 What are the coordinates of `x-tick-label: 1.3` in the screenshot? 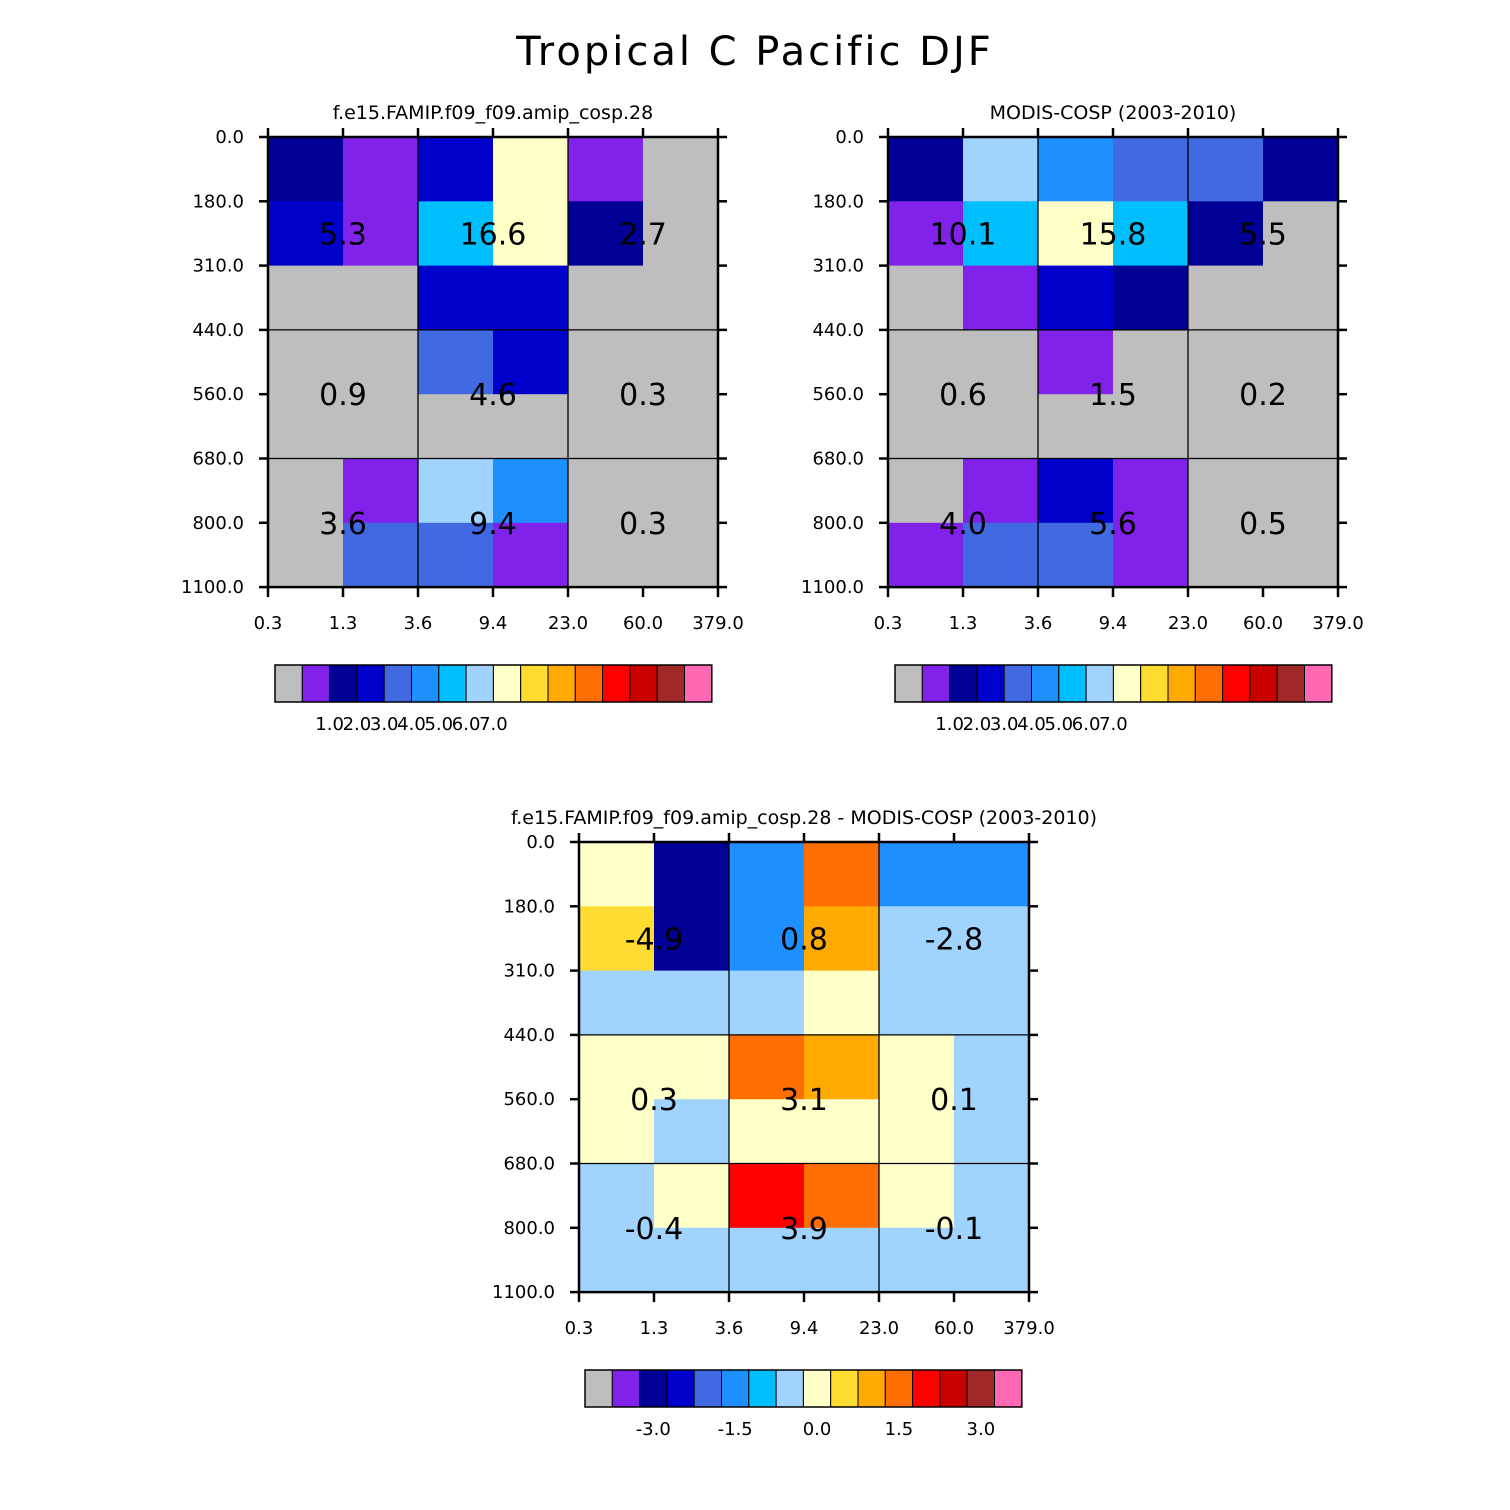 It's located at (343, 623).